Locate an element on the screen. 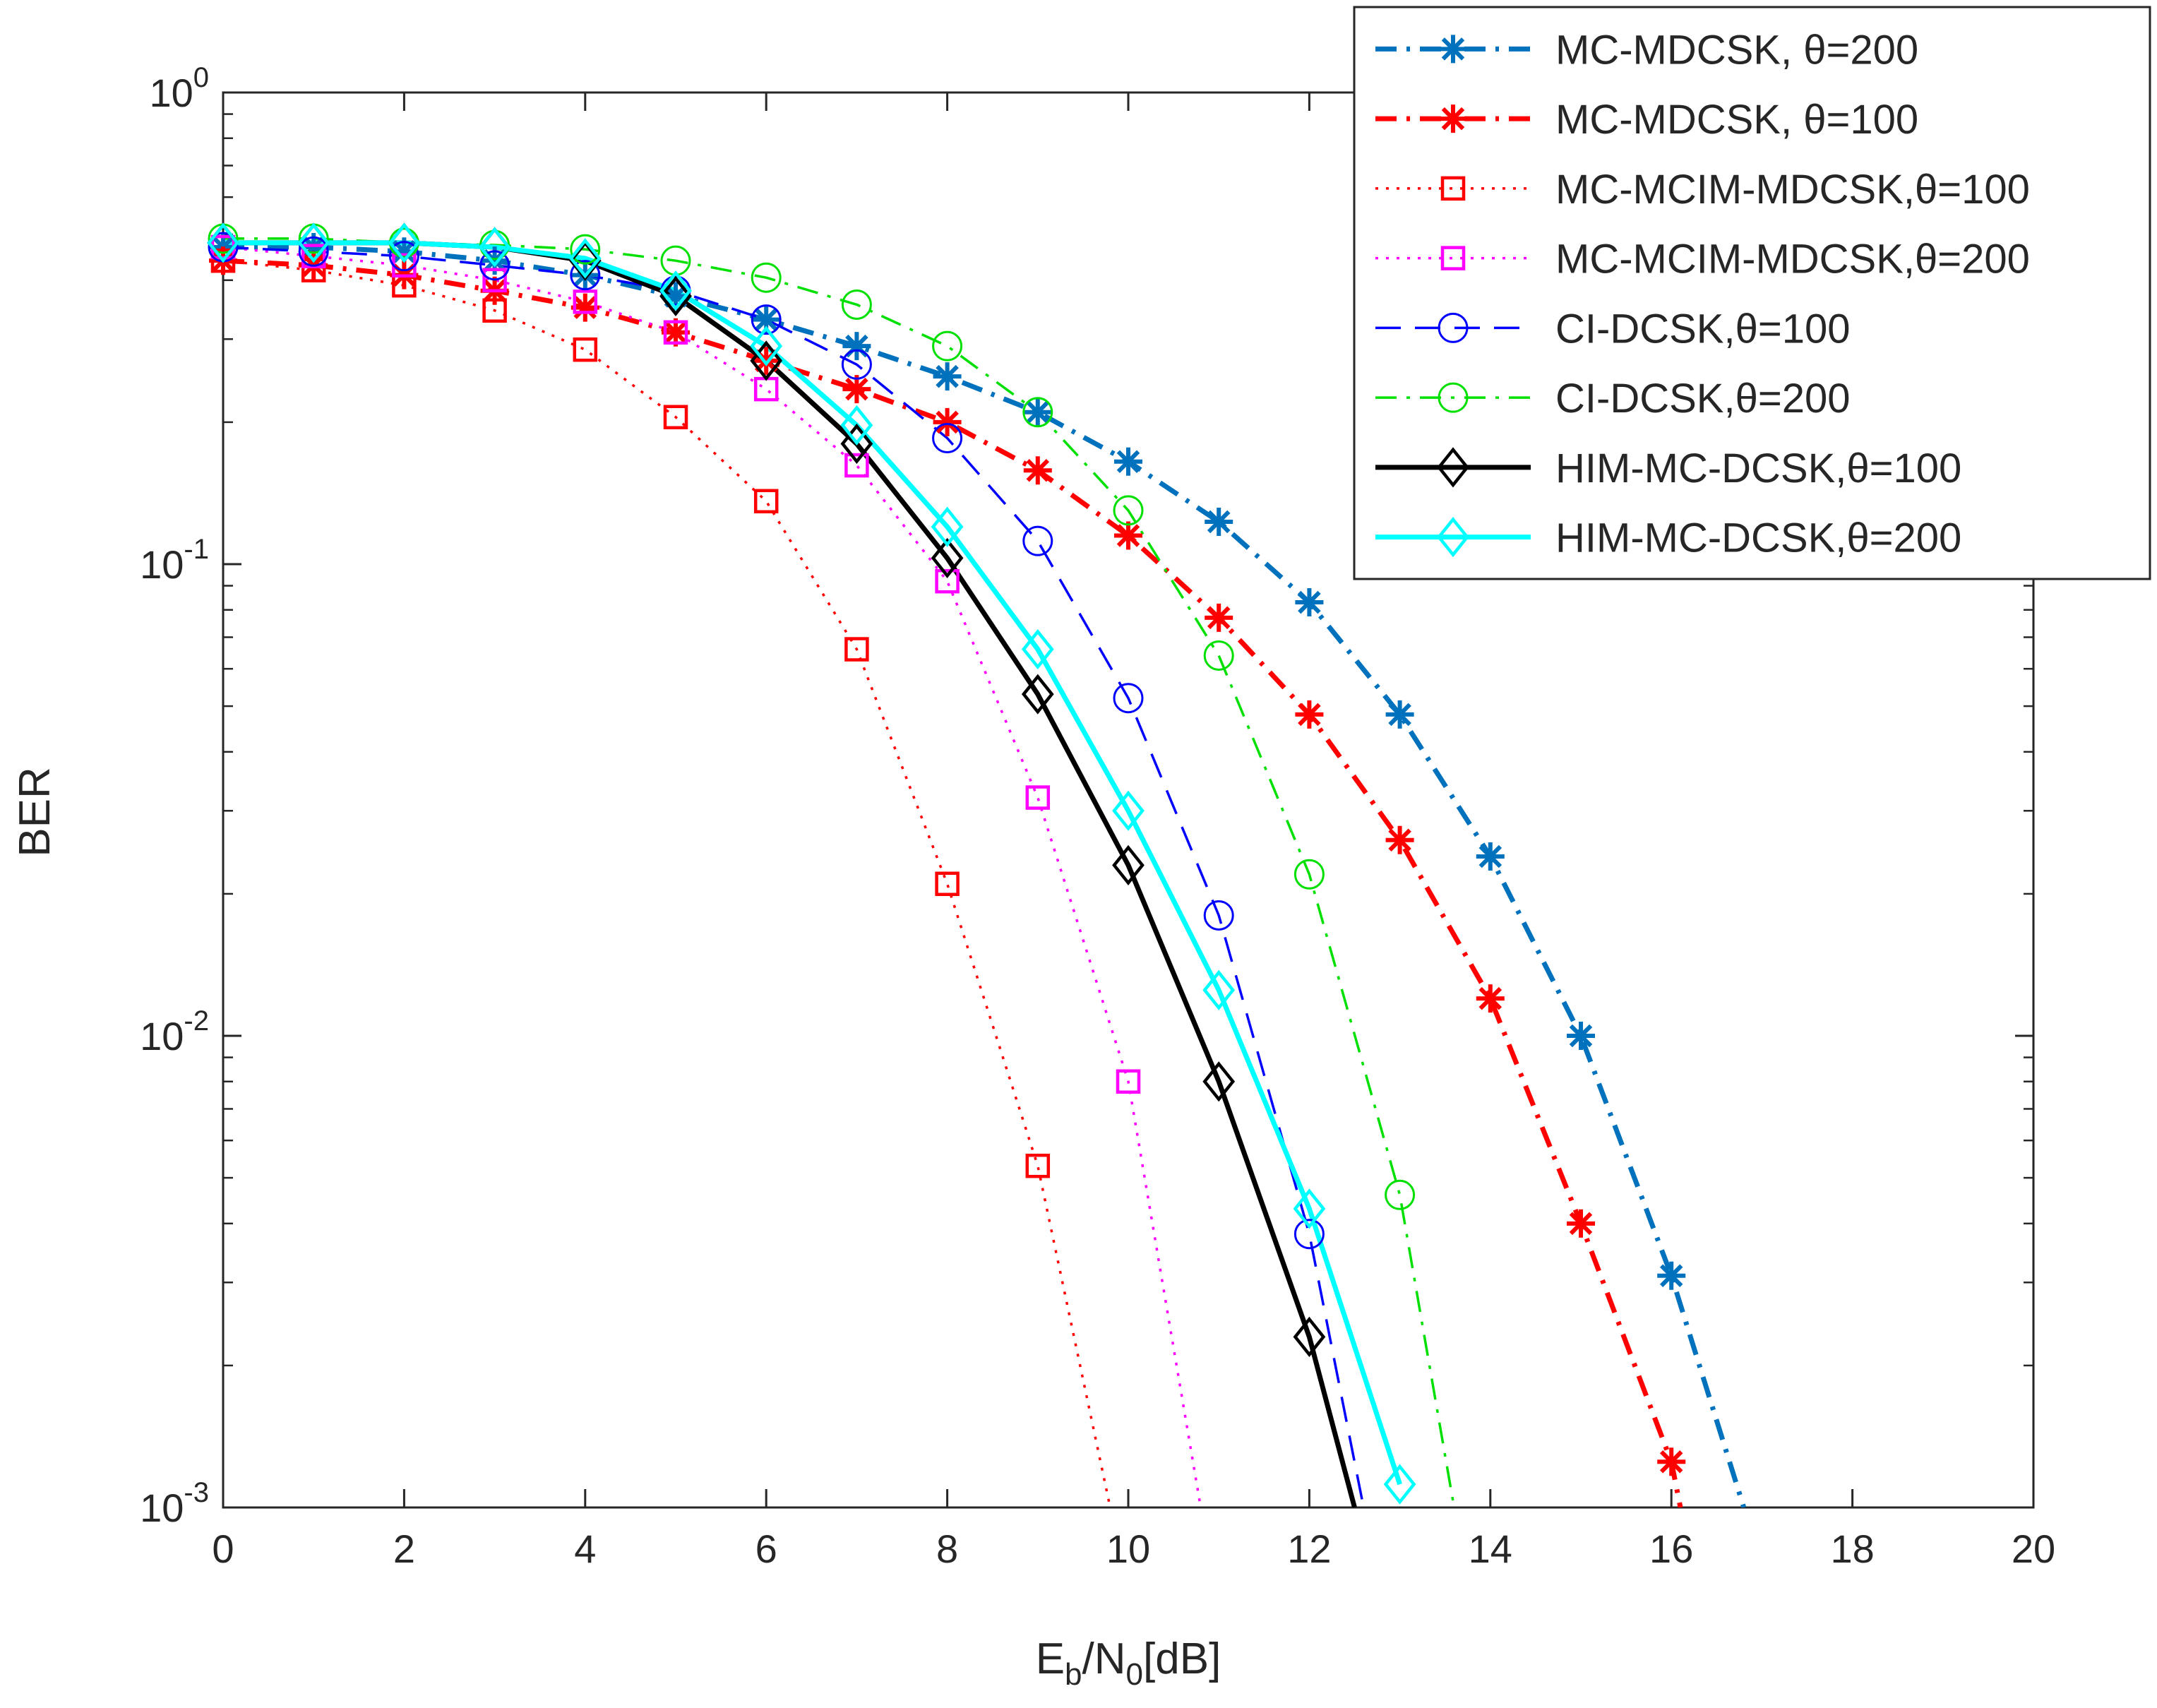 The height and width of the screenshot is (1708, 2157). y-tick-label: 10⁰ is located at coordinates (179, 88).